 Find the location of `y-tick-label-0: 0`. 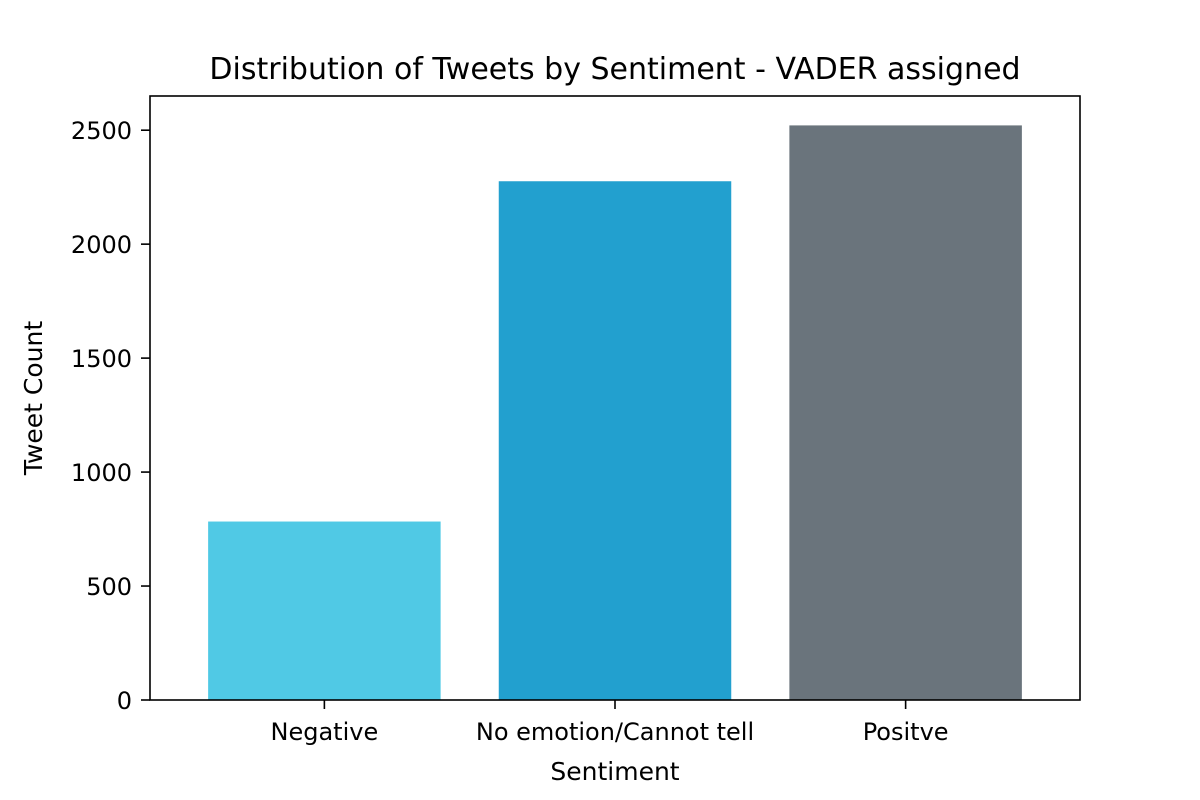

y-tick-label-0: 0 is located at coordinates (124, 701).